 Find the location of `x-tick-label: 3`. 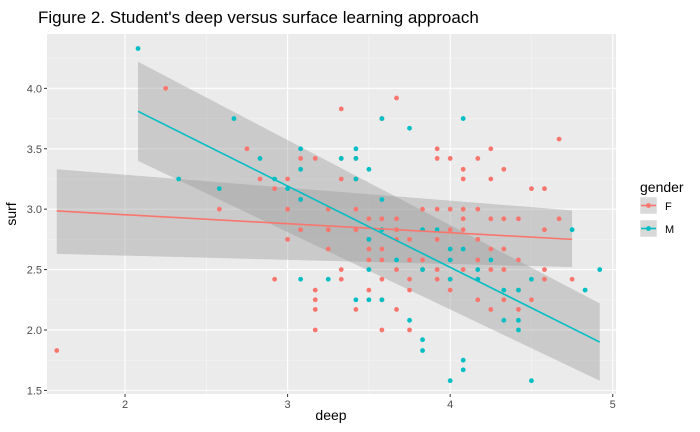

x-tick-label: 3 is located at coordinates (288, 405).